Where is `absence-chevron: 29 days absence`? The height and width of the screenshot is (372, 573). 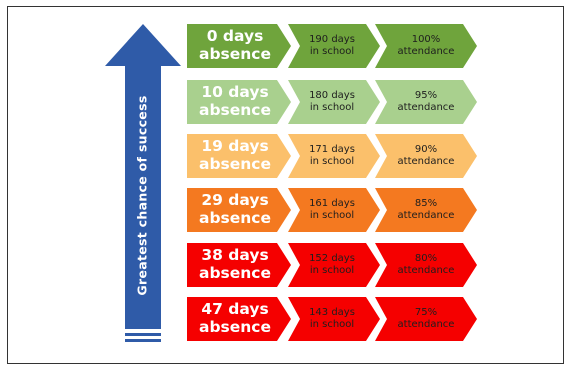
absence-chevron: 29 days absence is located at coordinates (239, 210).